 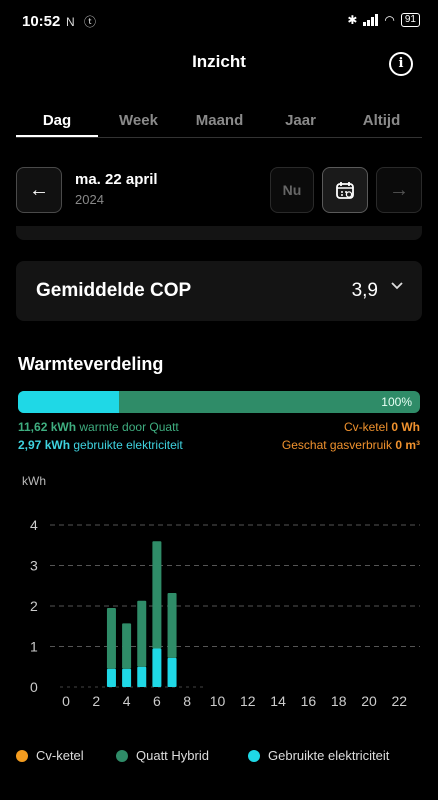 What do you see at coordinates (219, 22) in the screenshot?
I see `status-bar: 10:52 N ⓣ ✱ ◠ 91` at bounding box center [219, 22].